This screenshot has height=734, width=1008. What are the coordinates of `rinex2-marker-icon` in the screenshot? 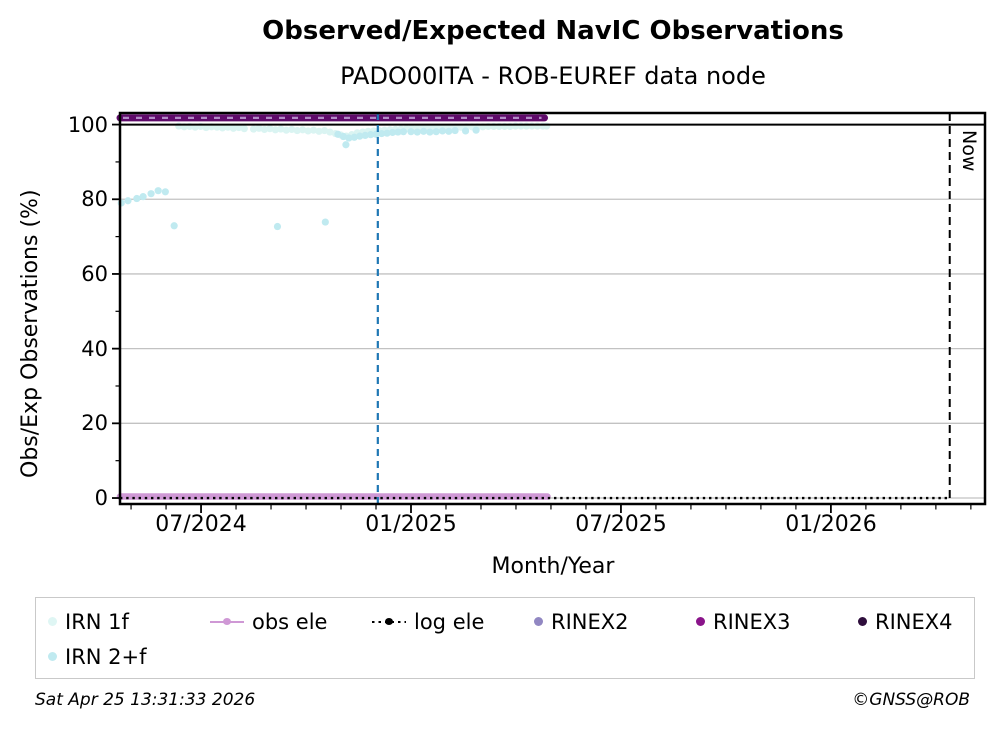 It's located at (538, 621).